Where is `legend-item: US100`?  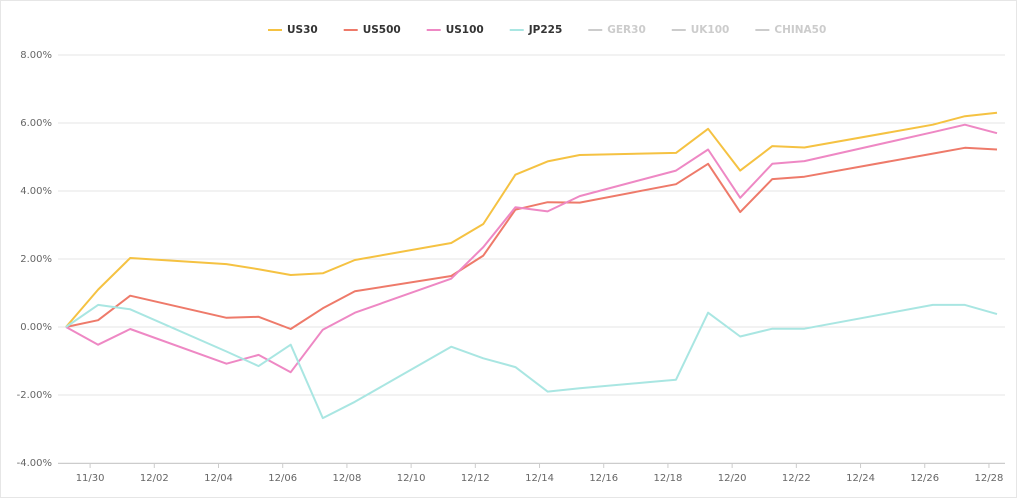 legend-item: US100 is located at coordinates (465, 30).